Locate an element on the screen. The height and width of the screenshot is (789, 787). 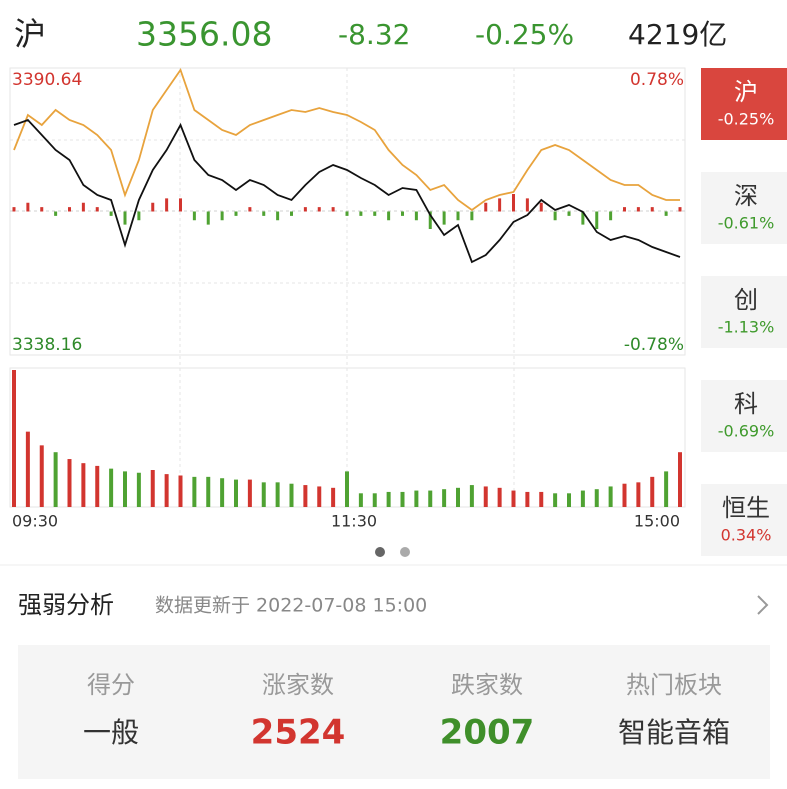
stat-label: 热门板块 is located at coordinates (674, 685).